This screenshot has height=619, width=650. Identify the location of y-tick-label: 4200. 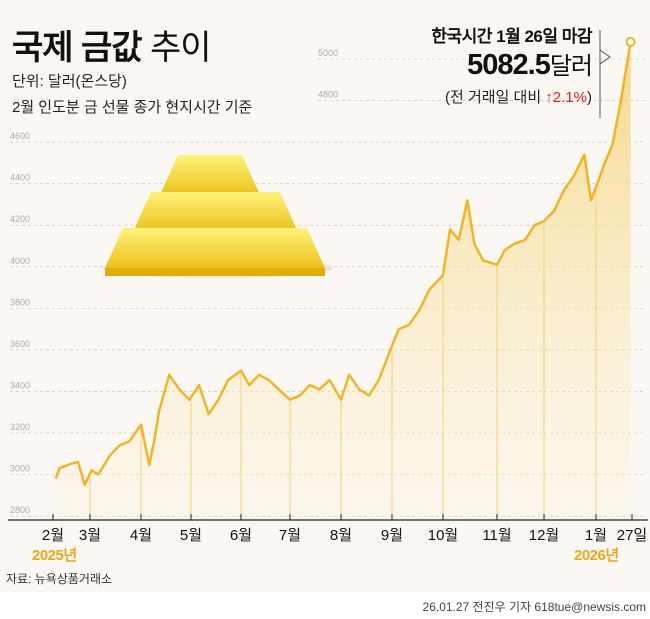
(20, 219).